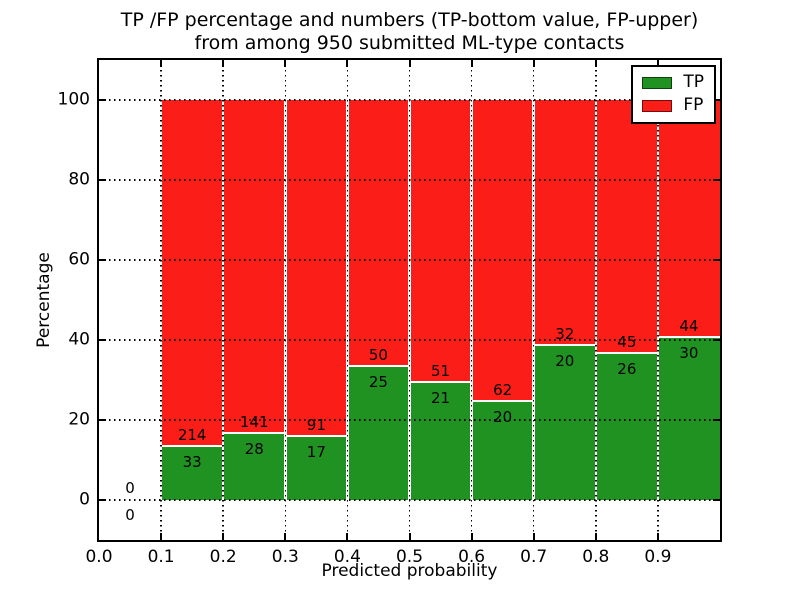  What do you see at coordinates (378, 354) in the screenshot?
I see `fp-count-label: 50` at bounding box center [378, 354].